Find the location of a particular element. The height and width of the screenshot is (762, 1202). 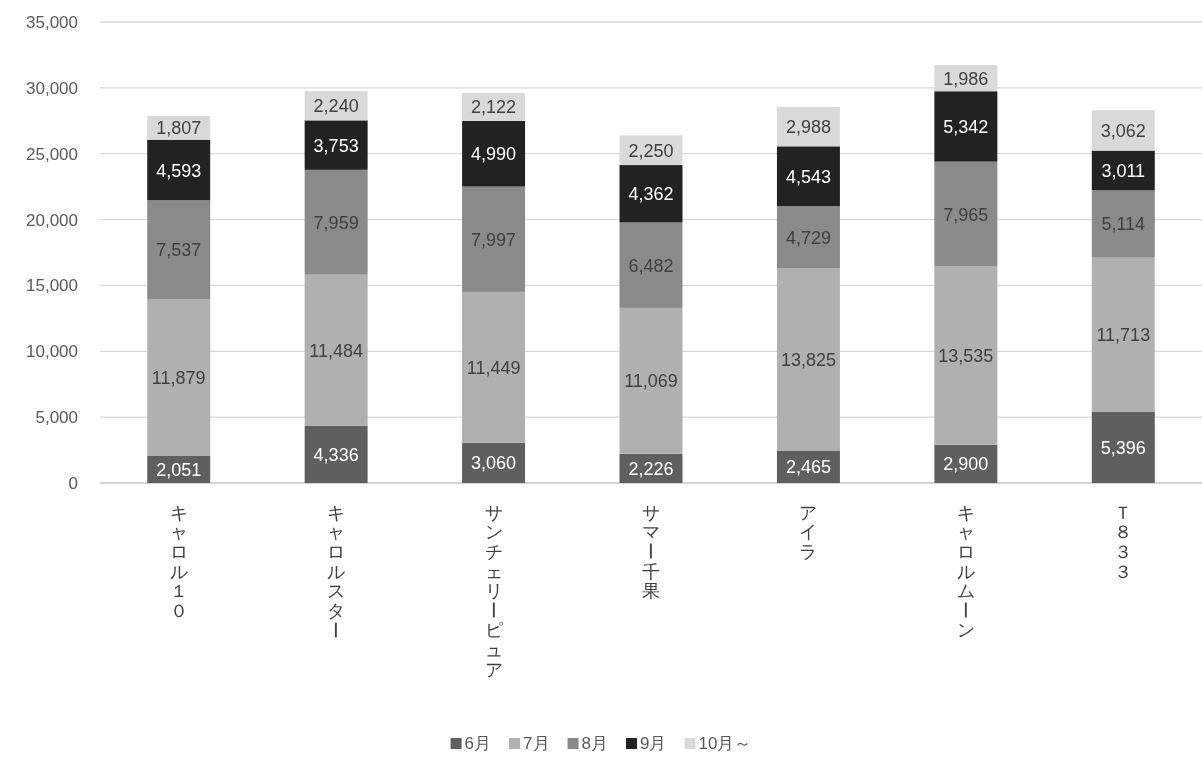

y-tick-label: 10,000 is located at coordinates (52, 352).